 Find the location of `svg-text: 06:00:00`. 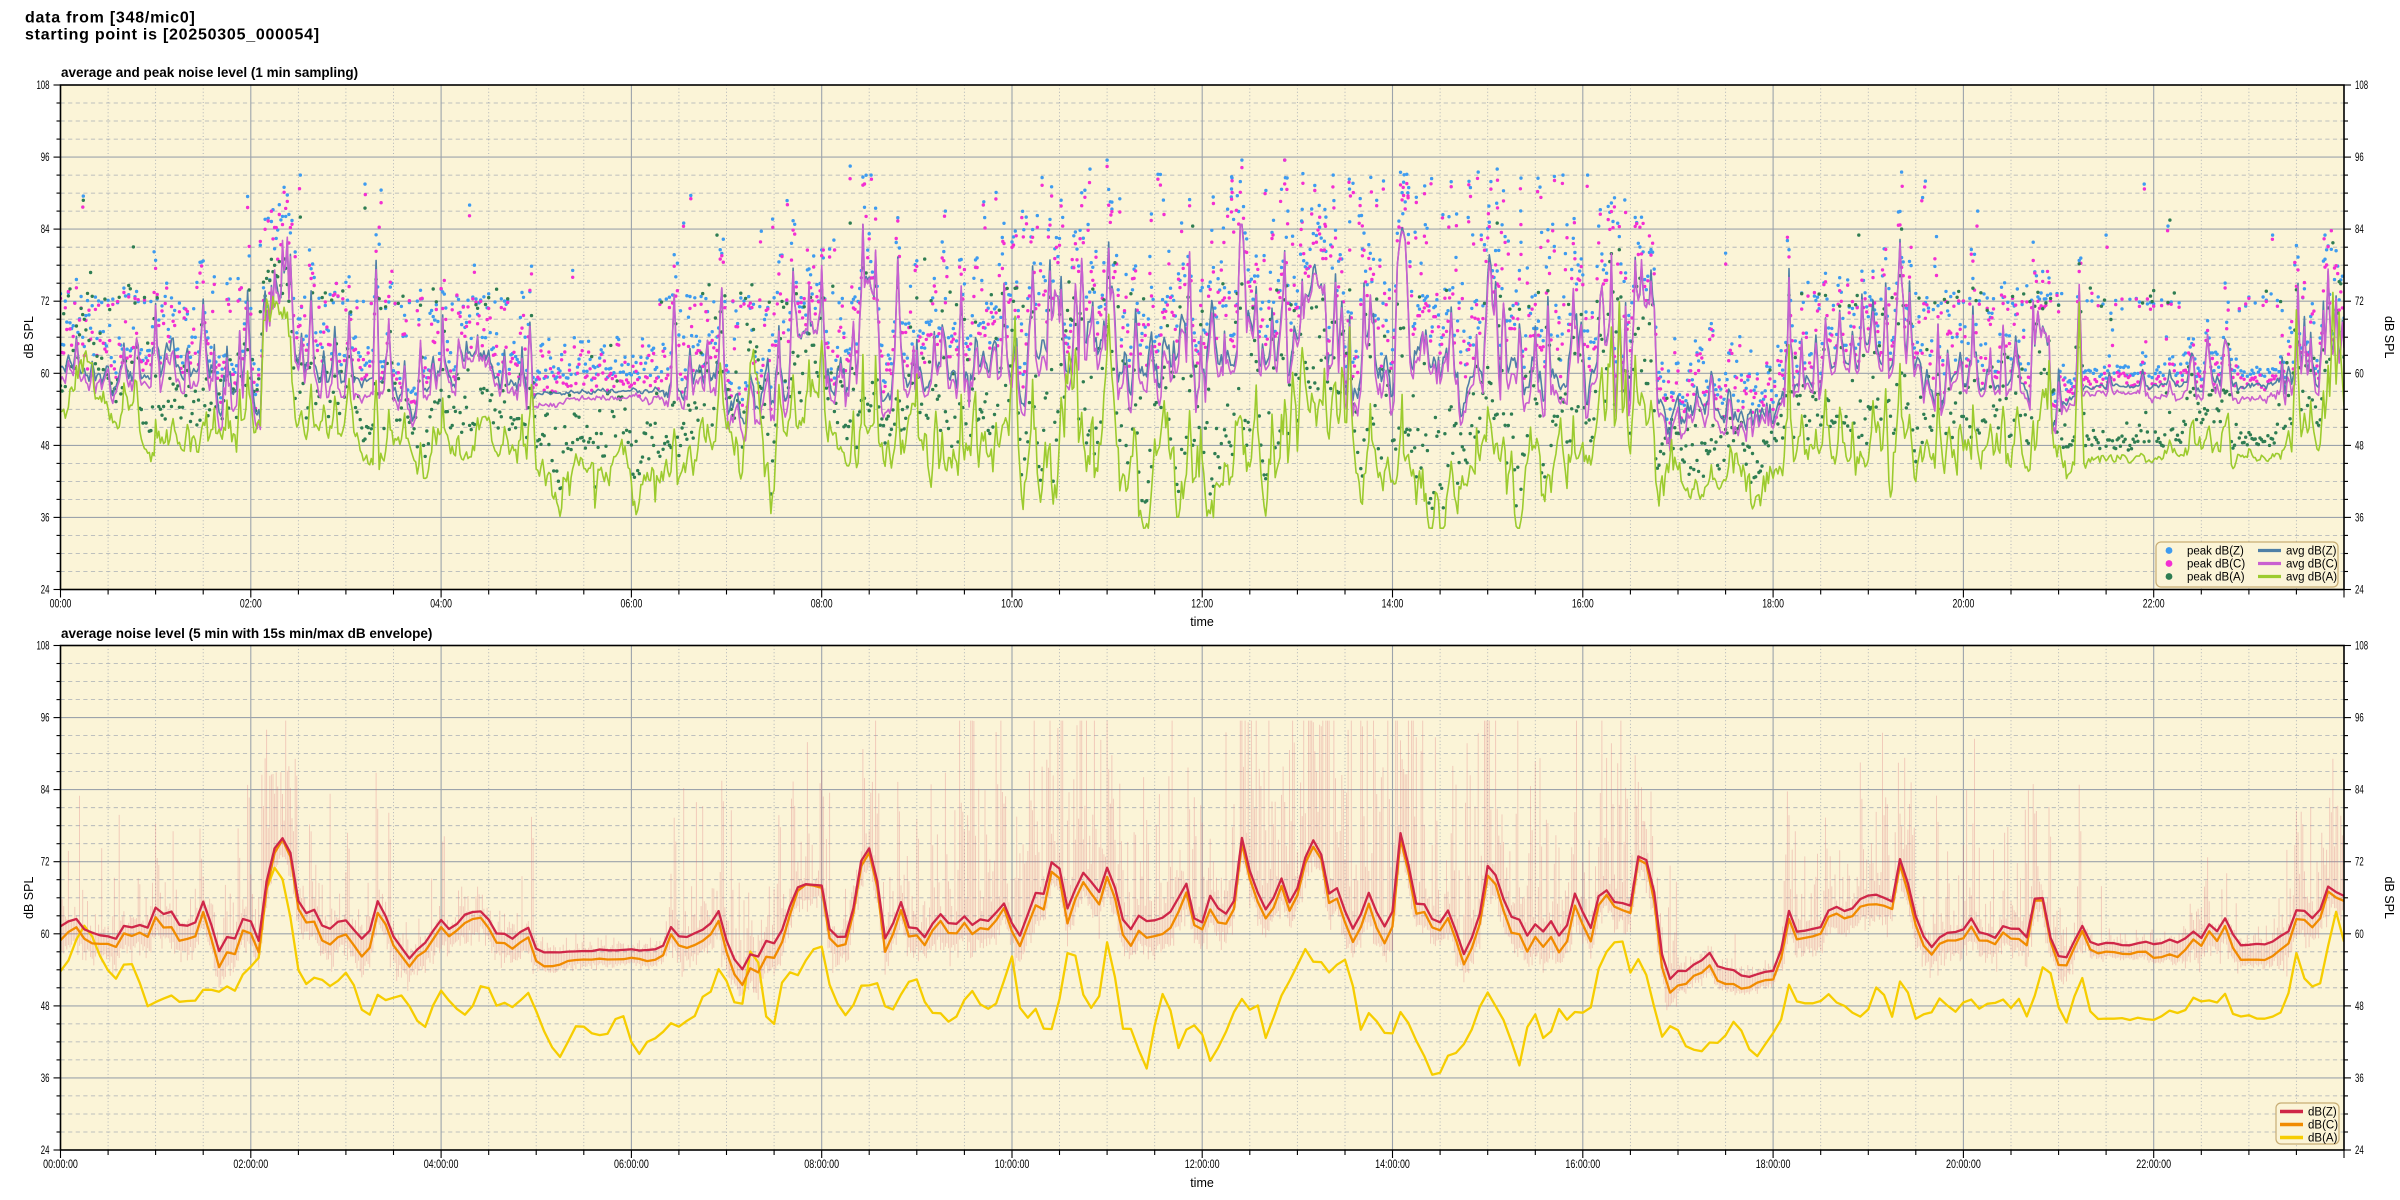

svg-text: 06:00:00 is located at coordinates (631, 1164).